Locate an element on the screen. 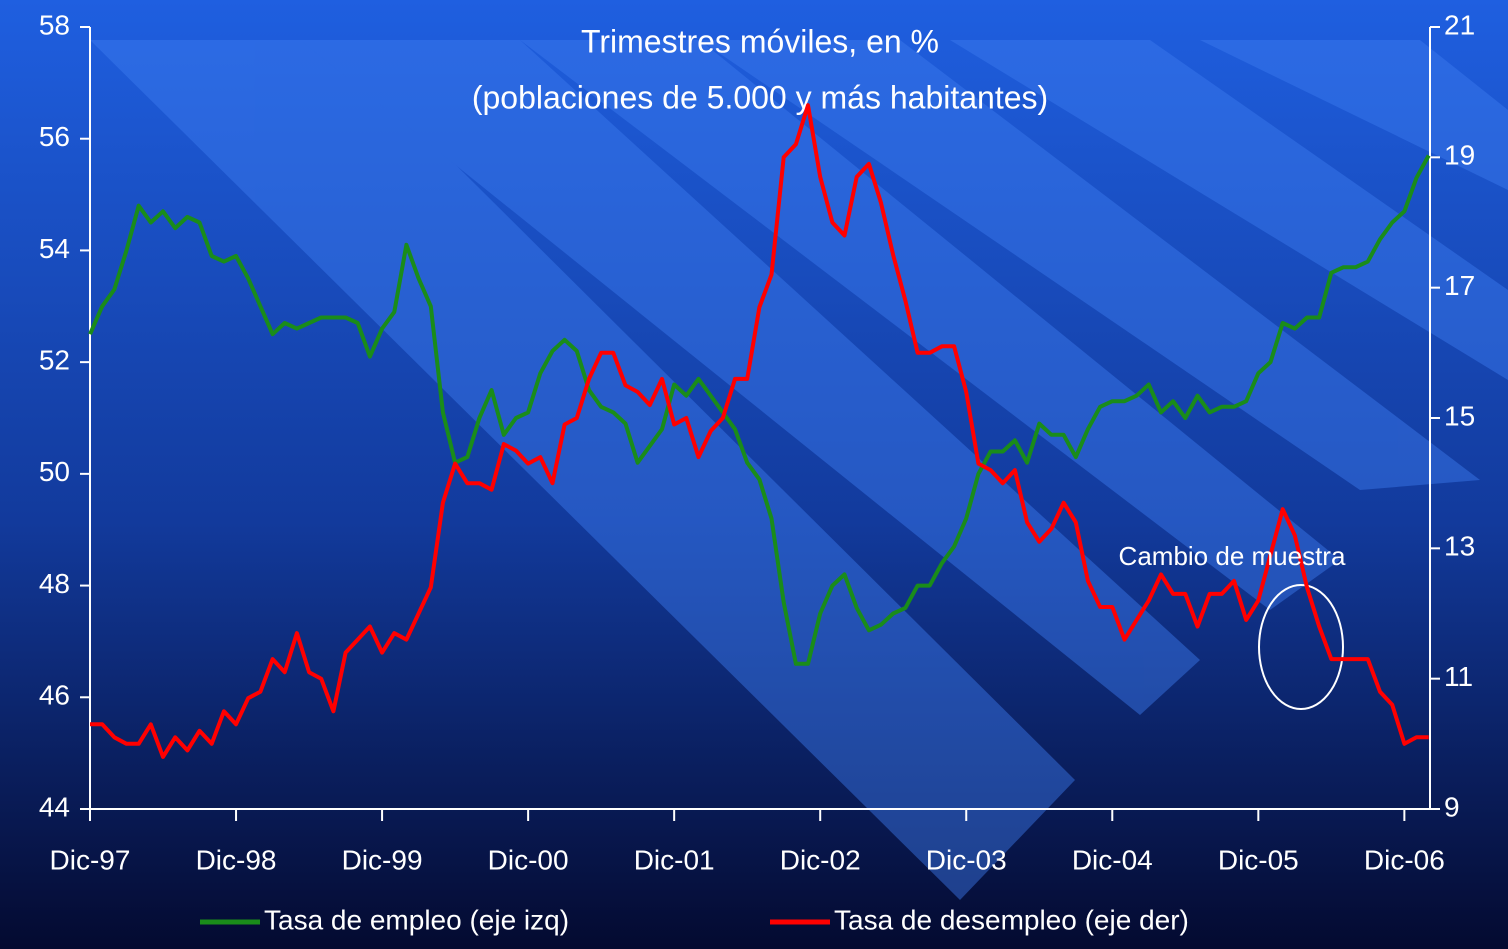 The width and height of the screenshot is (1508, 949). y-tick-label: 44 is located at coordinates (54, 806).